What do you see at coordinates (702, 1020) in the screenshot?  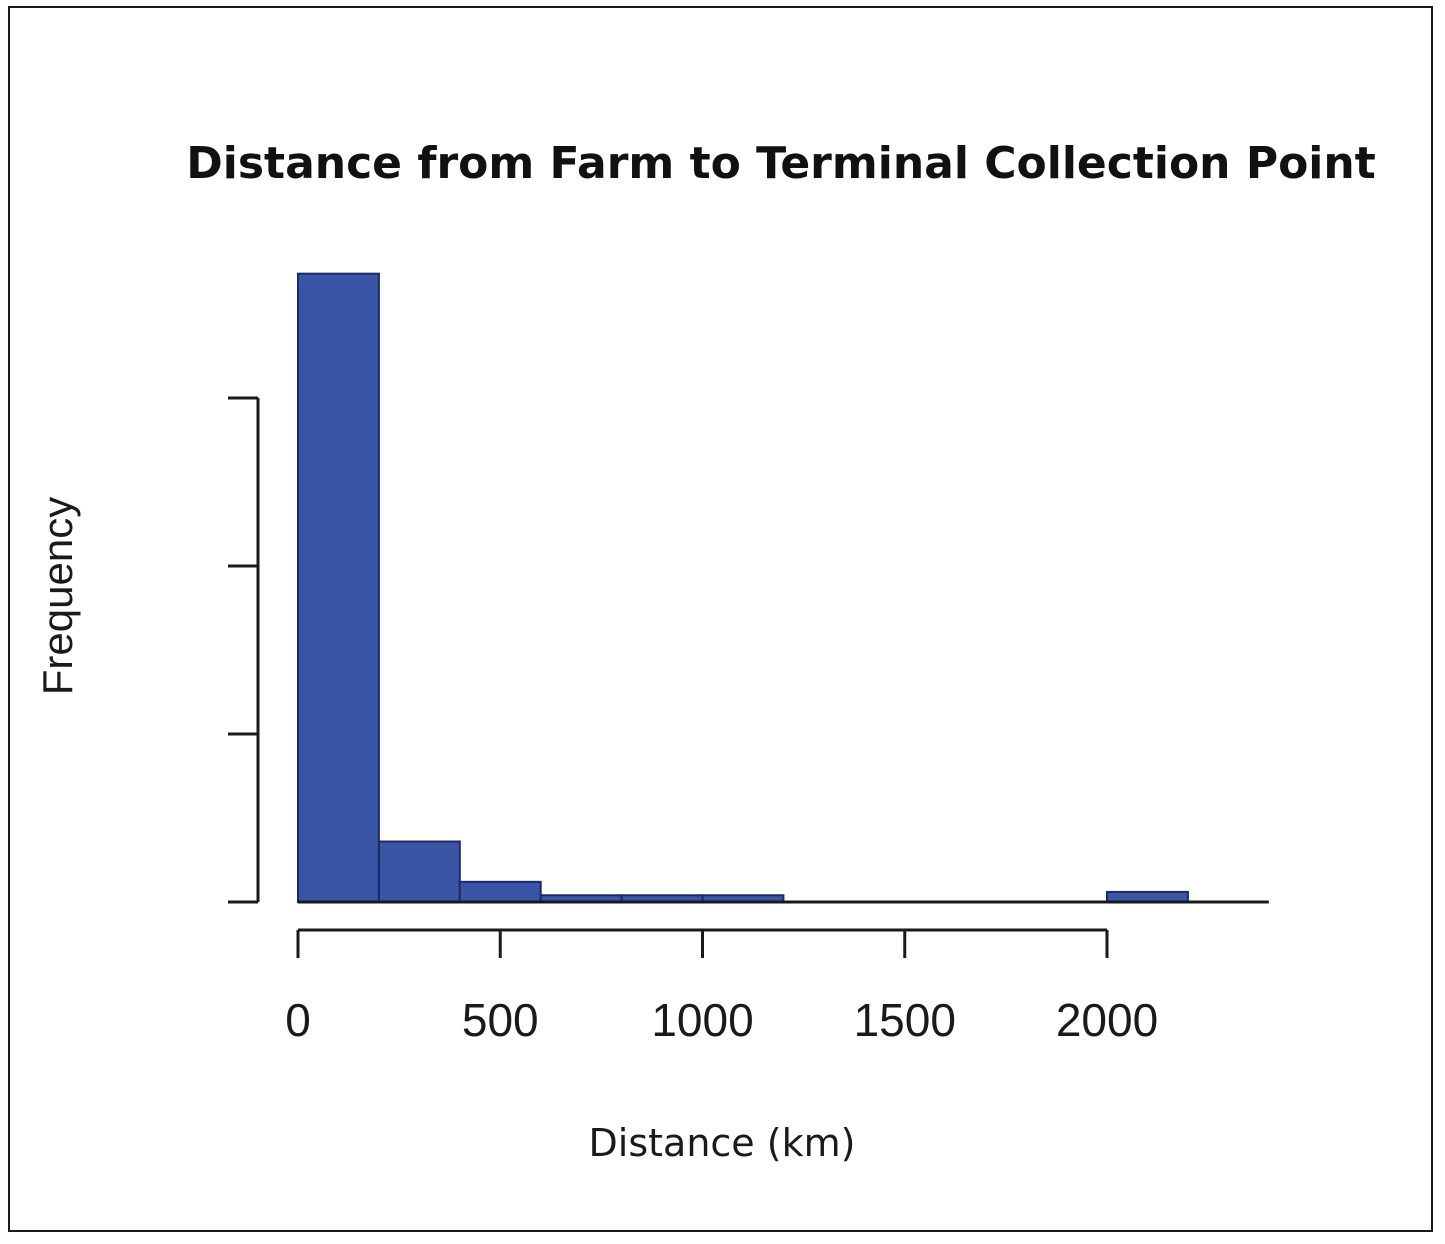 I see `x-tick-label: 1000` at bounding box center [702, 1020].